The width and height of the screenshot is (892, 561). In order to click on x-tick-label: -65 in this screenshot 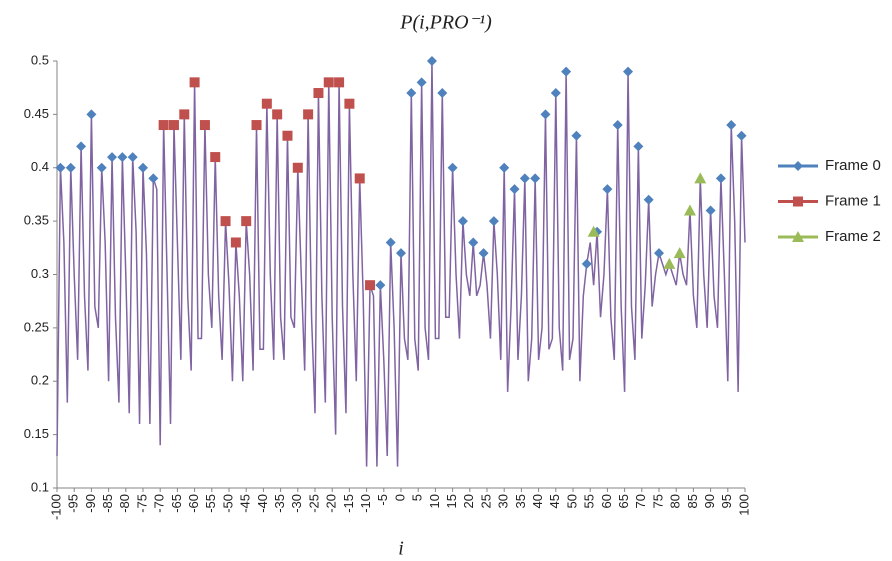, I will do `click(176, 503)`.